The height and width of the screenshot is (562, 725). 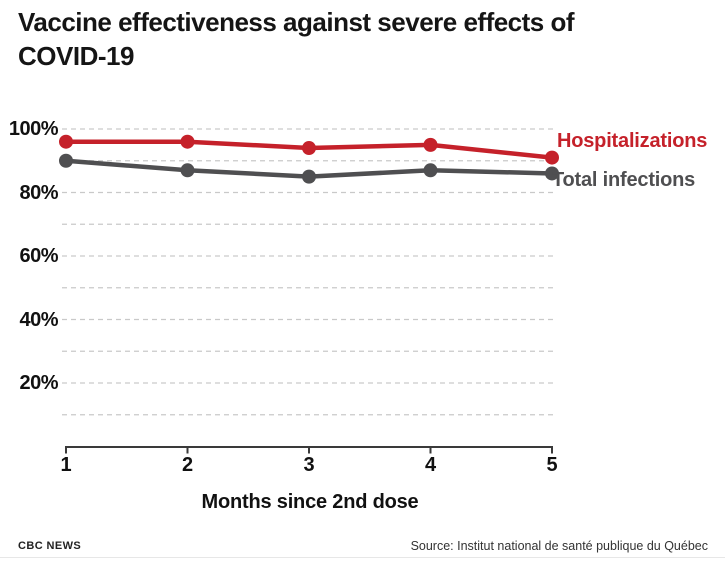 What do you see at coordinates (362, 557) in the screenshot?
I see `bottom-divider` at bounding box center [362, 557].